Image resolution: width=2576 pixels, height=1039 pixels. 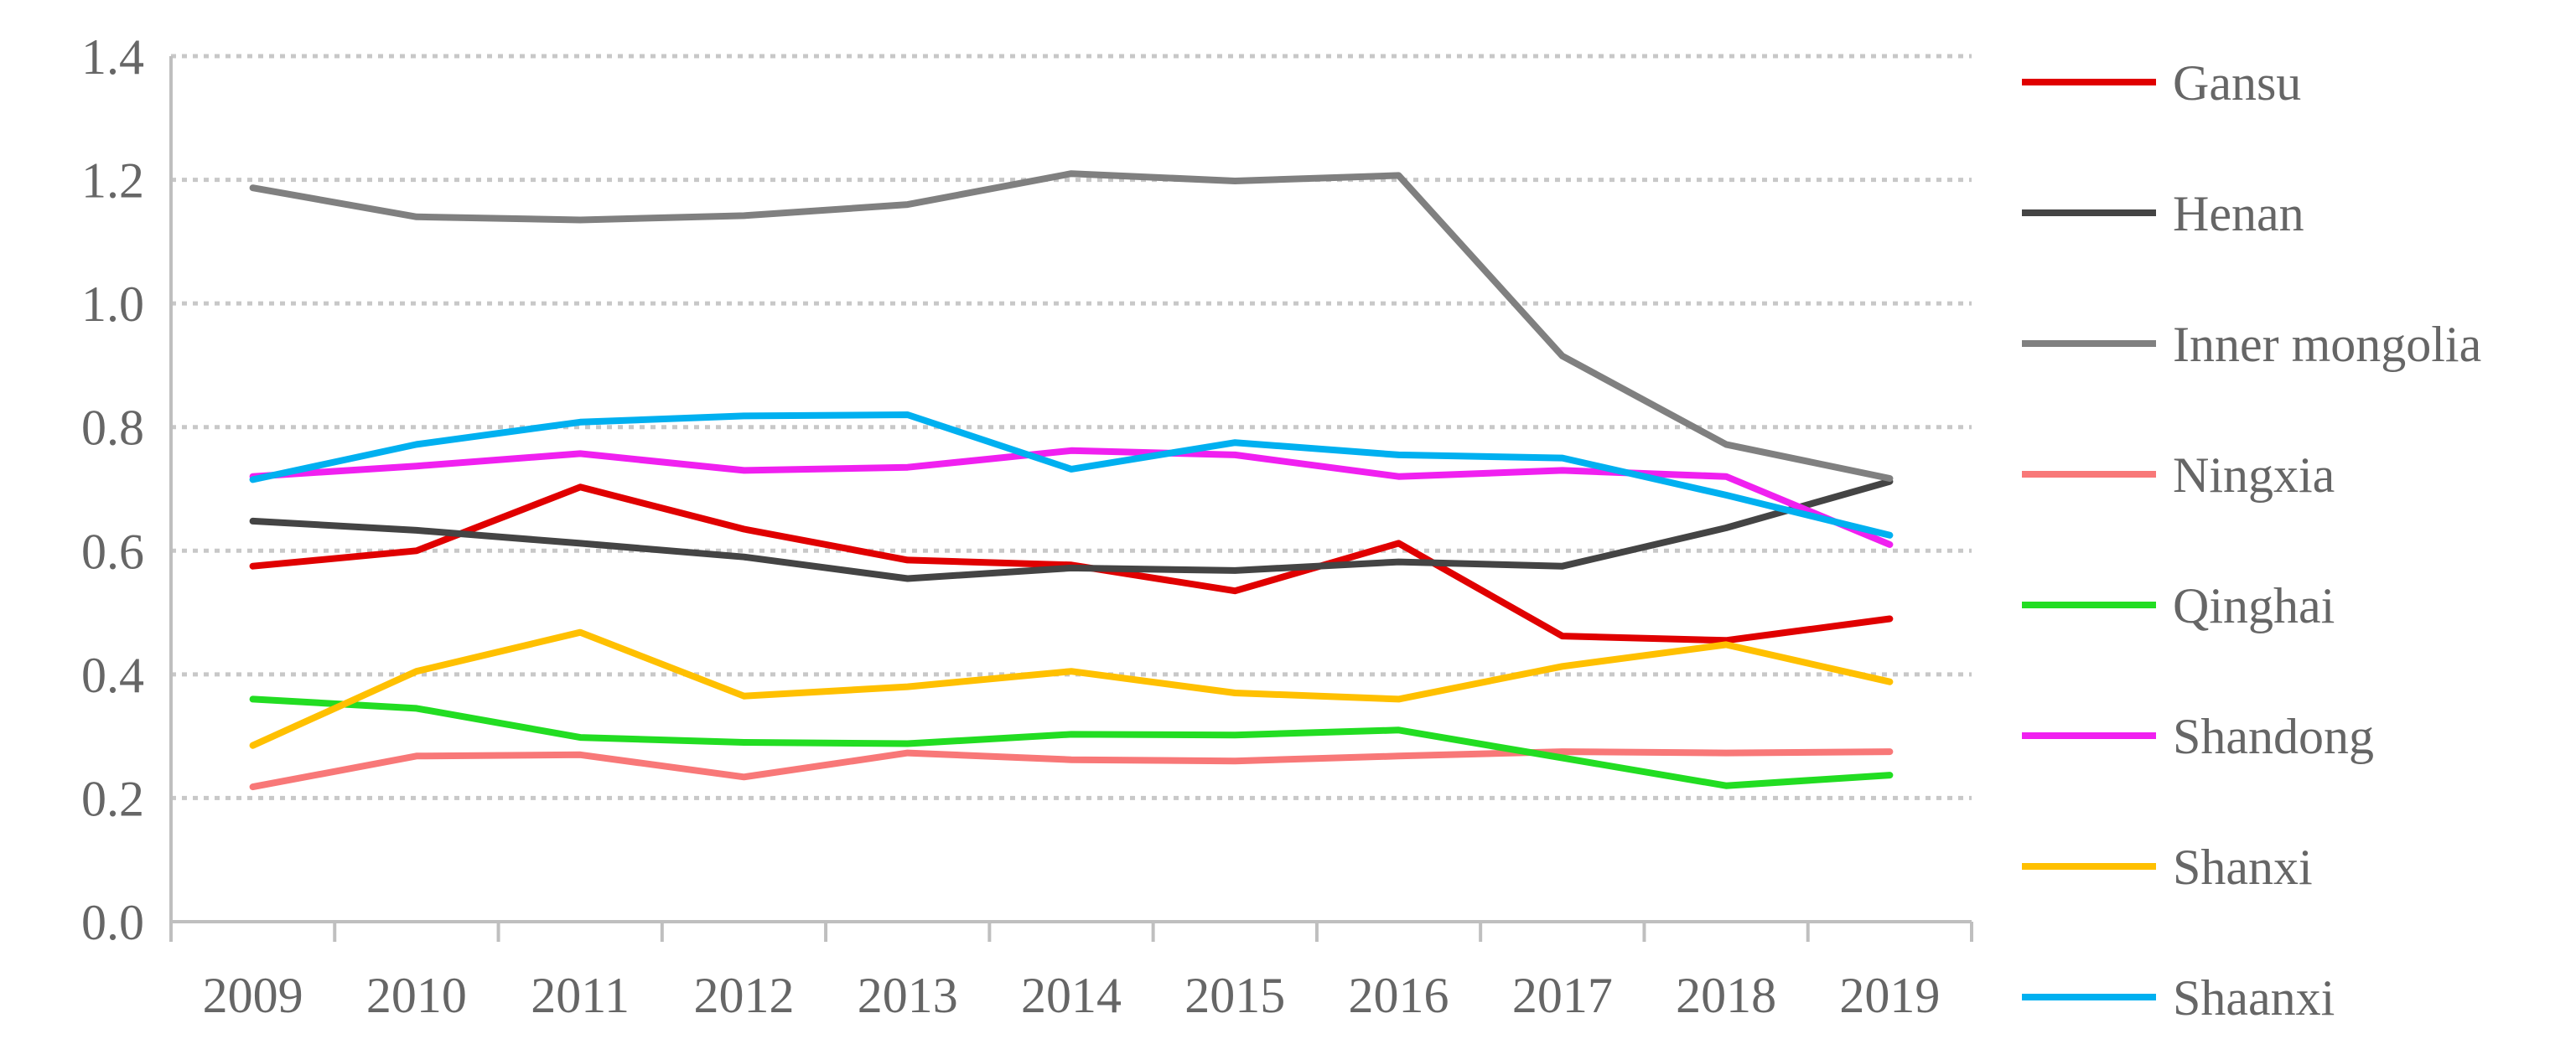 What do you see at coordinates (112, 428) in the screenshot?
I see `y-tick-label: 0.8` at bounding box center [112, 428].